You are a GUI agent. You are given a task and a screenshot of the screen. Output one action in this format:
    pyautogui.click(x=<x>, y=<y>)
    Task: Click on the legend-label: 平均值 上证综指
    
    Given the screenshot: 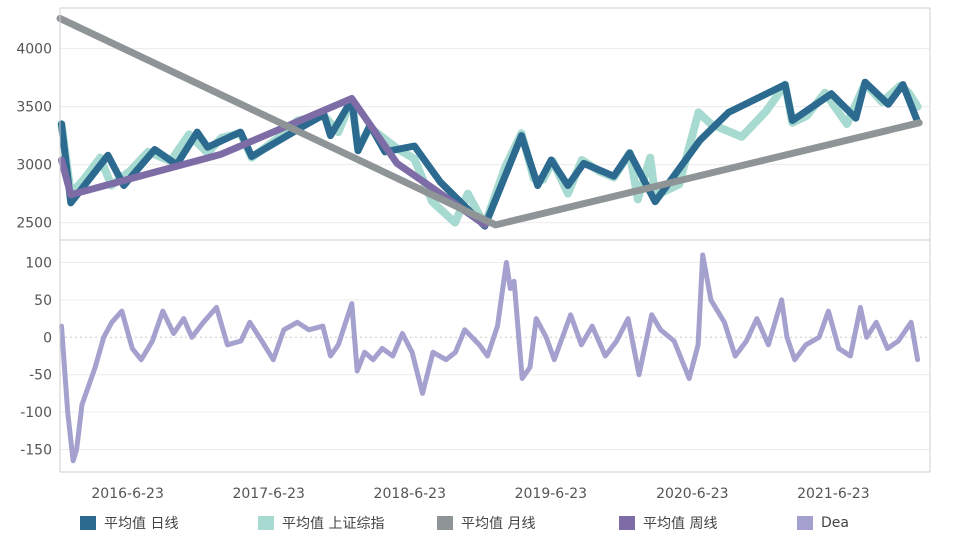 What is the action you would take?
    pyautogui.click(x=333, y=524)
    